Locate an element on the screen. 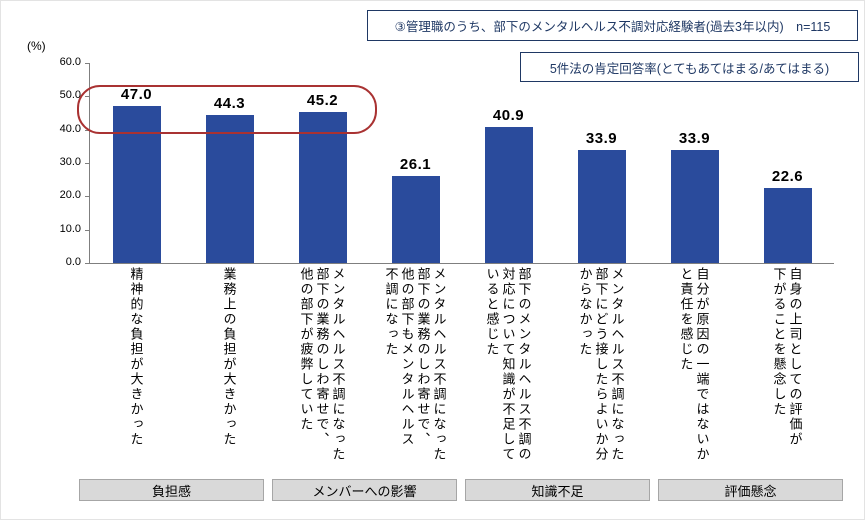 Image resolution: width=865 pixels, height=520 pixels. bar-value-label: 26.1 is located at coordinates (415, 164).